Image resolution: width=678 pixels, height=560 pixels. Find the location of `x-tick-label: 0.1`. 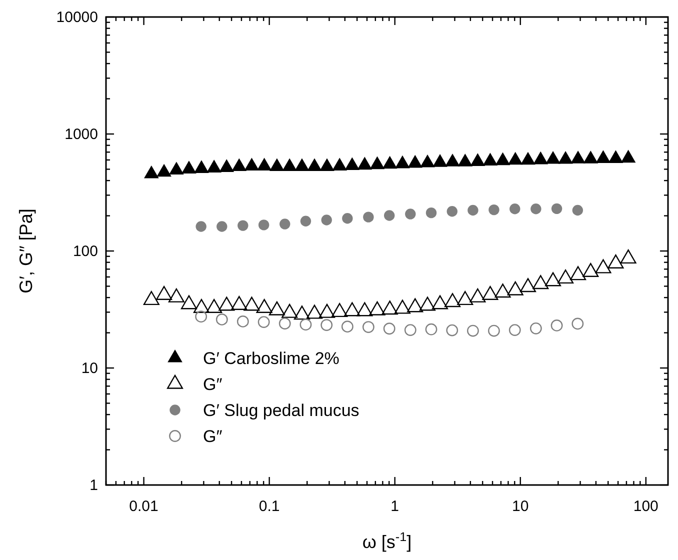

x-tick-label: 0.1 is located at coordinates (269, 506).